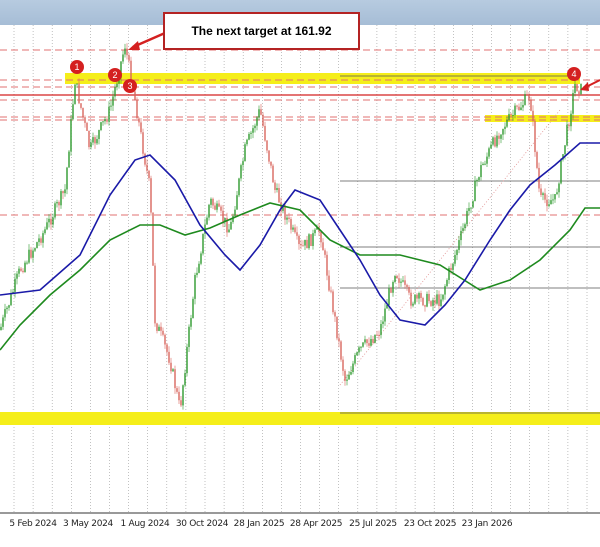 Image resolution: width=600 pixels, height=547 pixels. I want to click on marker-1: 1, so click(77, 67).